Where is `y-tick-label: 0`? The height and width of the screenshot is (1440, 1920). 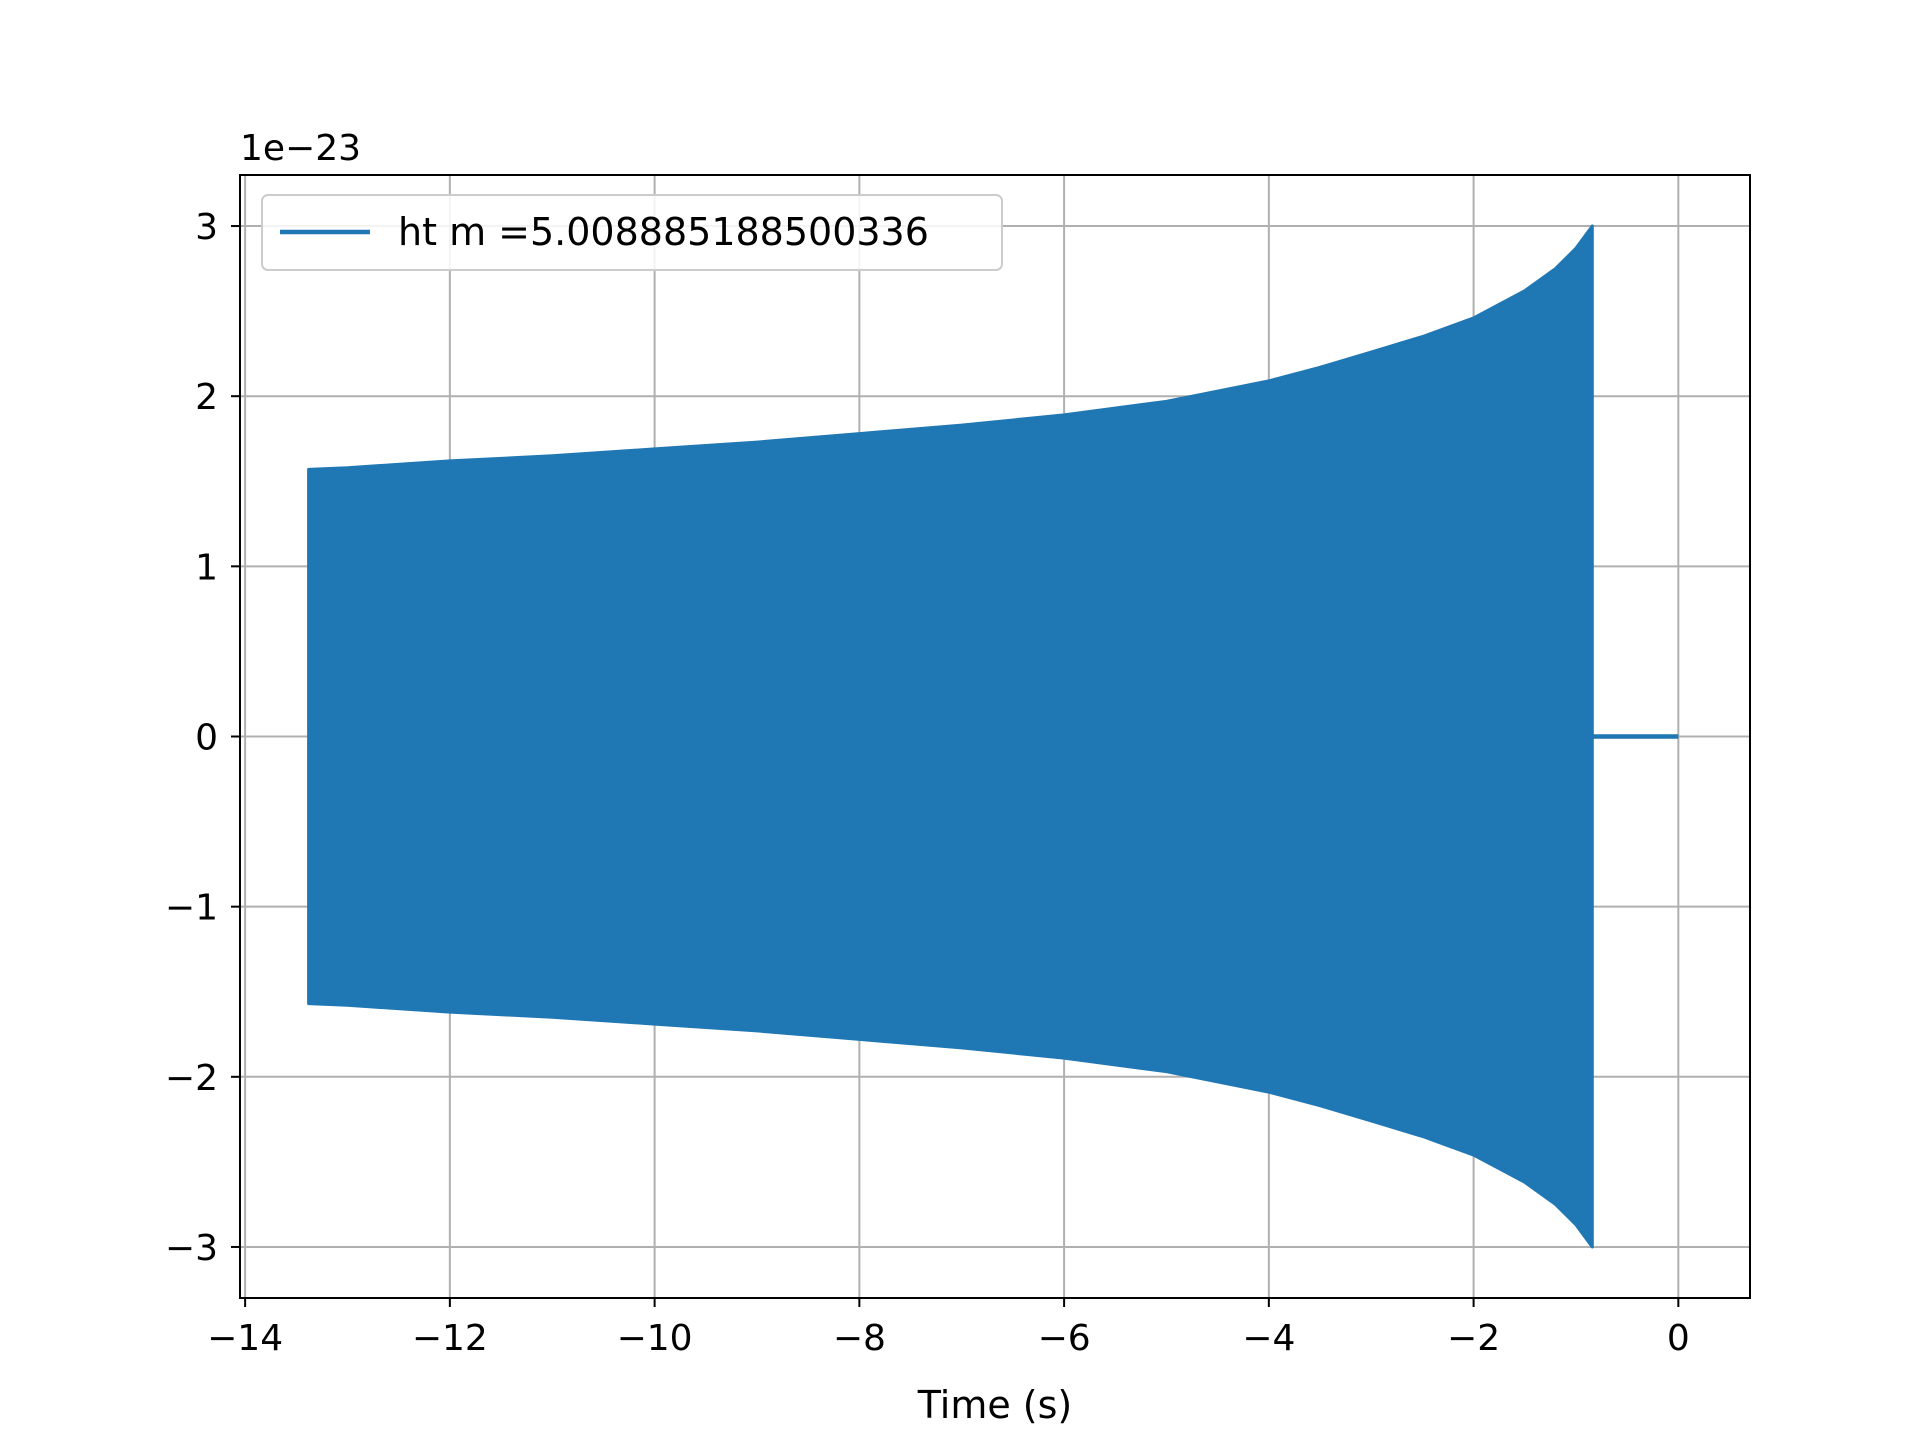
y-tick-label: 0 is located at coordinates (206, 738).